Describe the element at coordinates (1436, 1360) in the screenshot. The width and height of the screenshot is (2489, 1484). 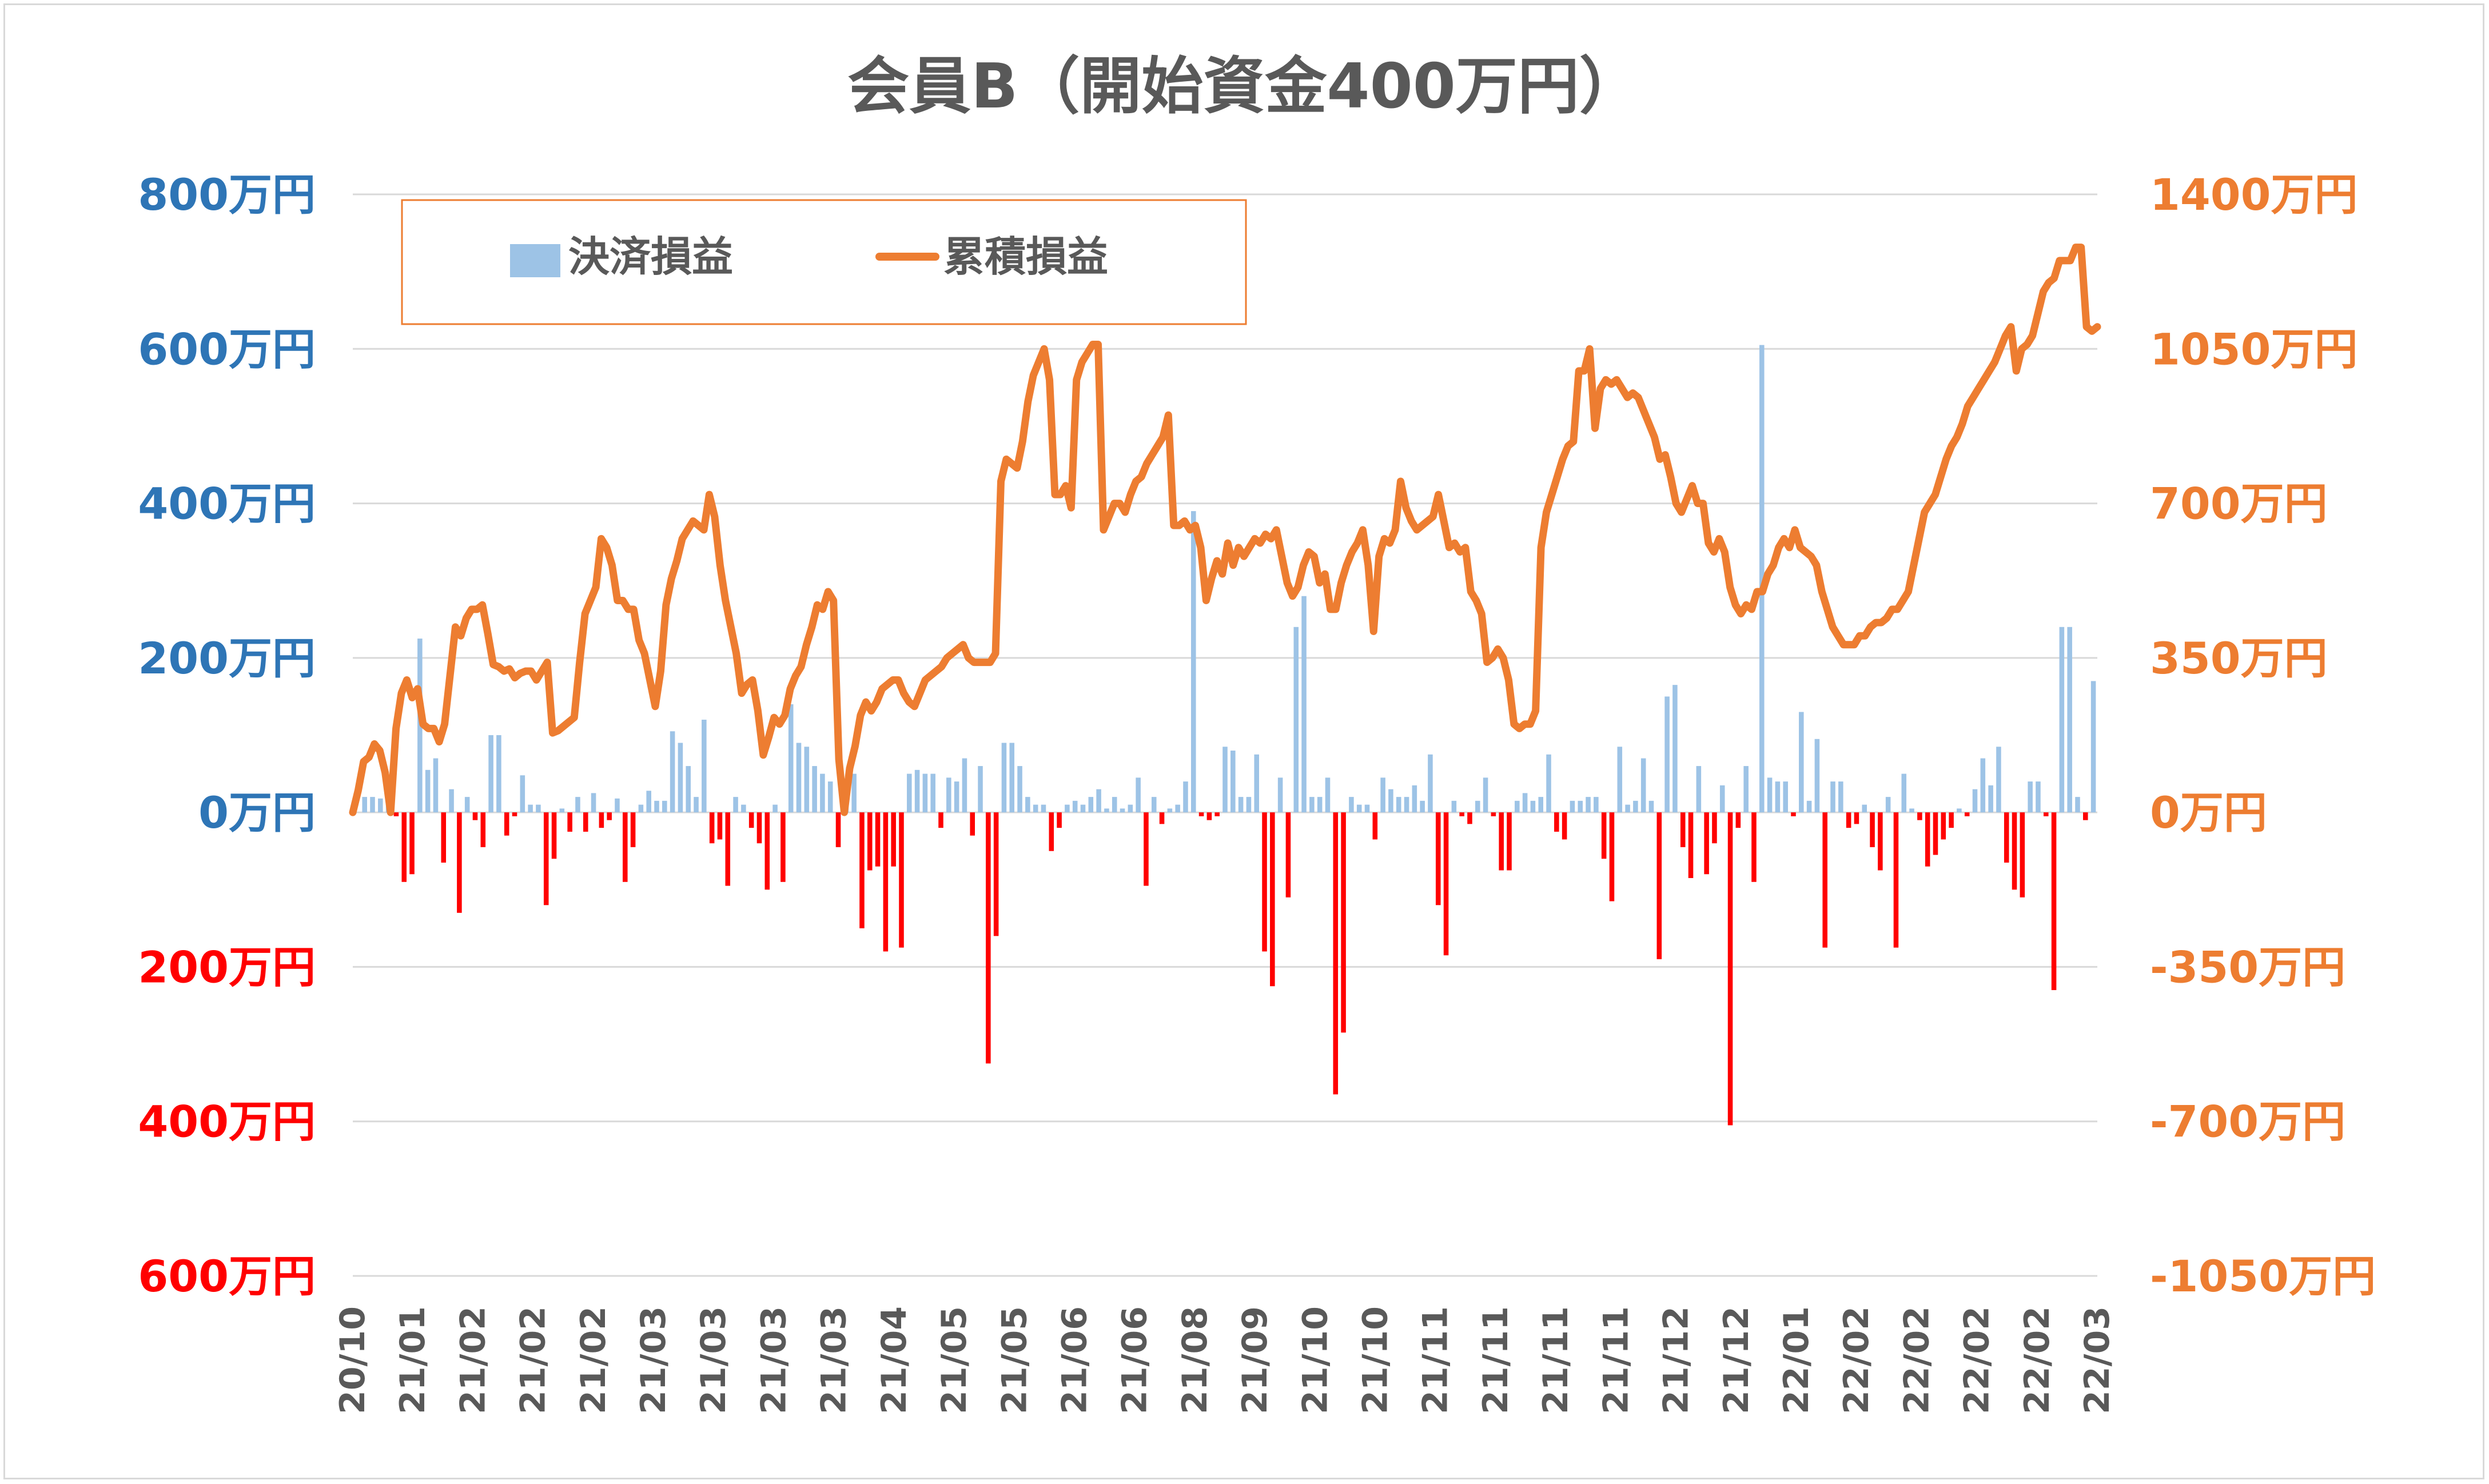
I see `x-axis-tick-label: 21/11` at that location.